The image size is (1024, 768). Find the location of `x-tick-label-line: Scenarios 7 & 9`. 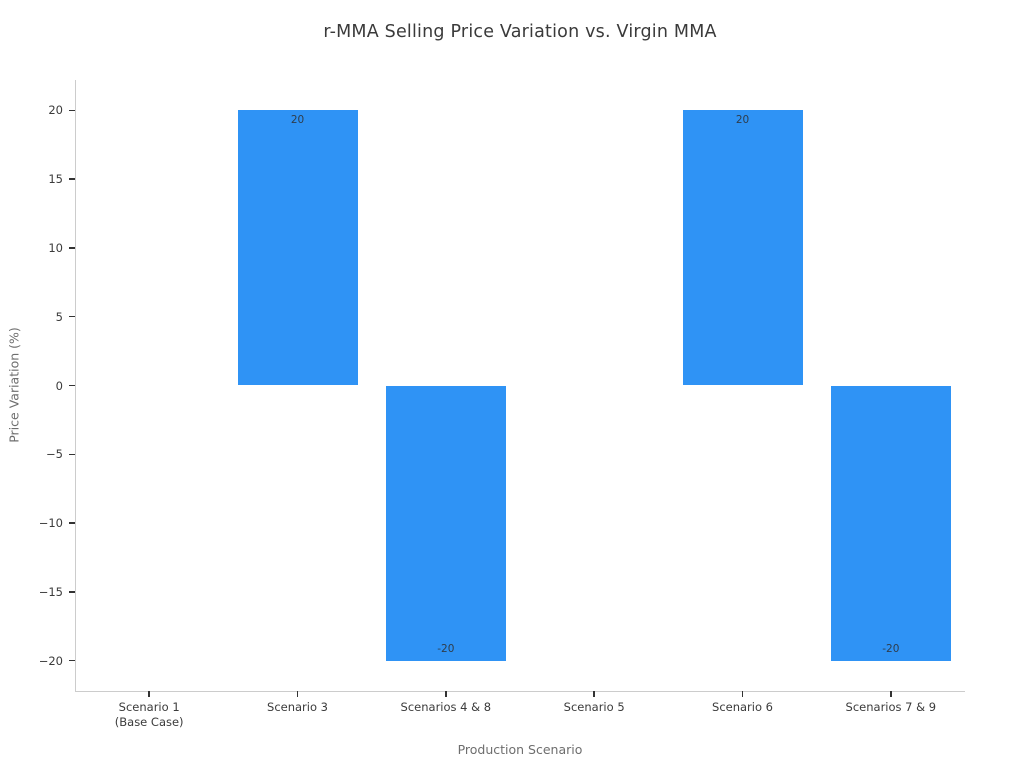

x-tick-label-line: Scenarios 7 & 9 is located at coordinates (891, 707).